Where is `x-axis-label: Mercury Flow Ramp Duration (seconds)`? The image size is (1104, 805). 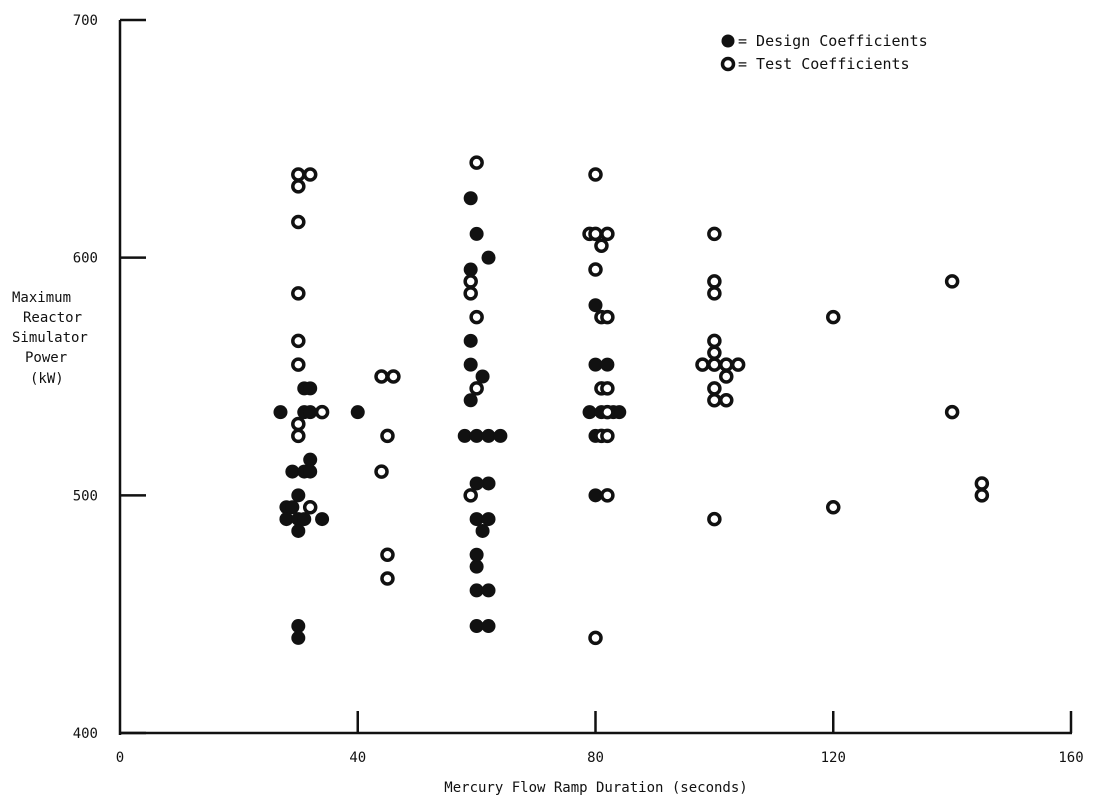
x-axis-label: Mercury Flow Ramp Duration (seconds) is located at coordinates (595, 788).